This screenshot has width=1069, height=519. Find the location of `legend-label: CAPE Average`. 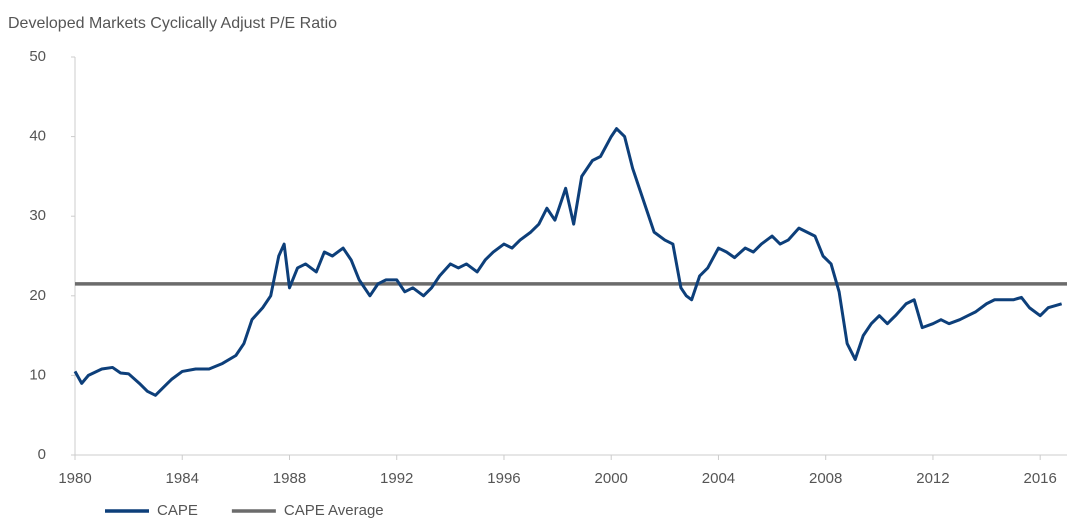

legend-label: CAPE Average is located at coordinates (334, 510).